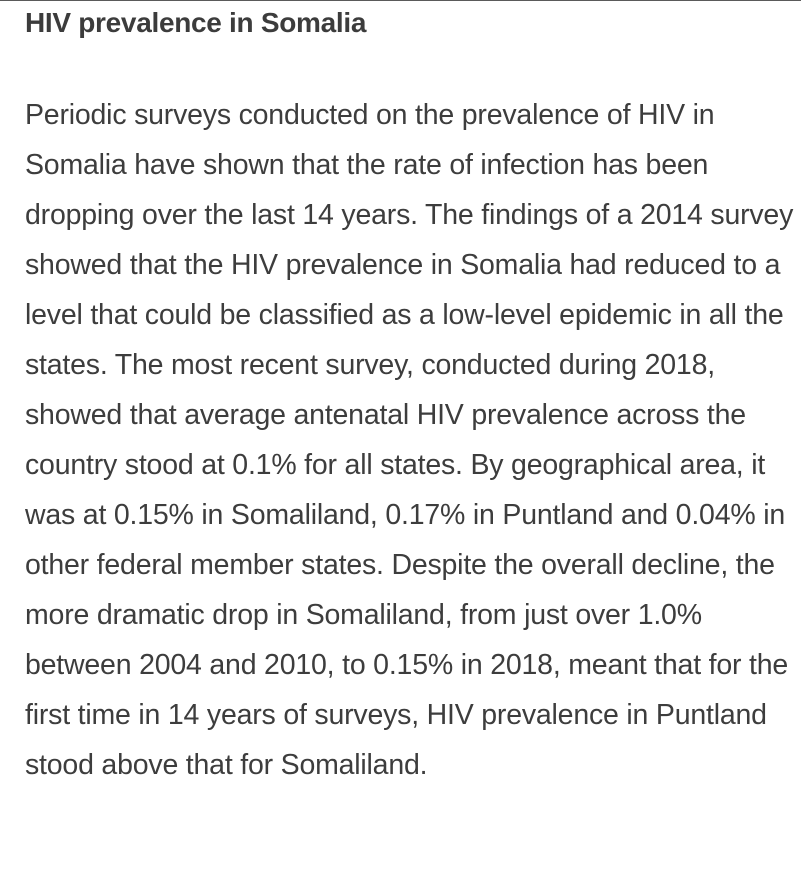 The width and height of the screenshot is (801, 872). I want to click on article-title: HIV prevalence in Somalia, so click(196, 22).